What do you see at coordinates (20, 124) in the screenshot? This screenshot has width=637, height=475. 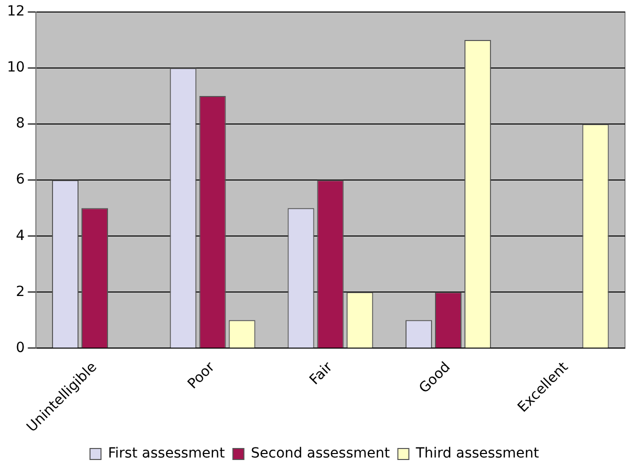 I see `y-tick-label: 8` at bounding box center [20, 124].